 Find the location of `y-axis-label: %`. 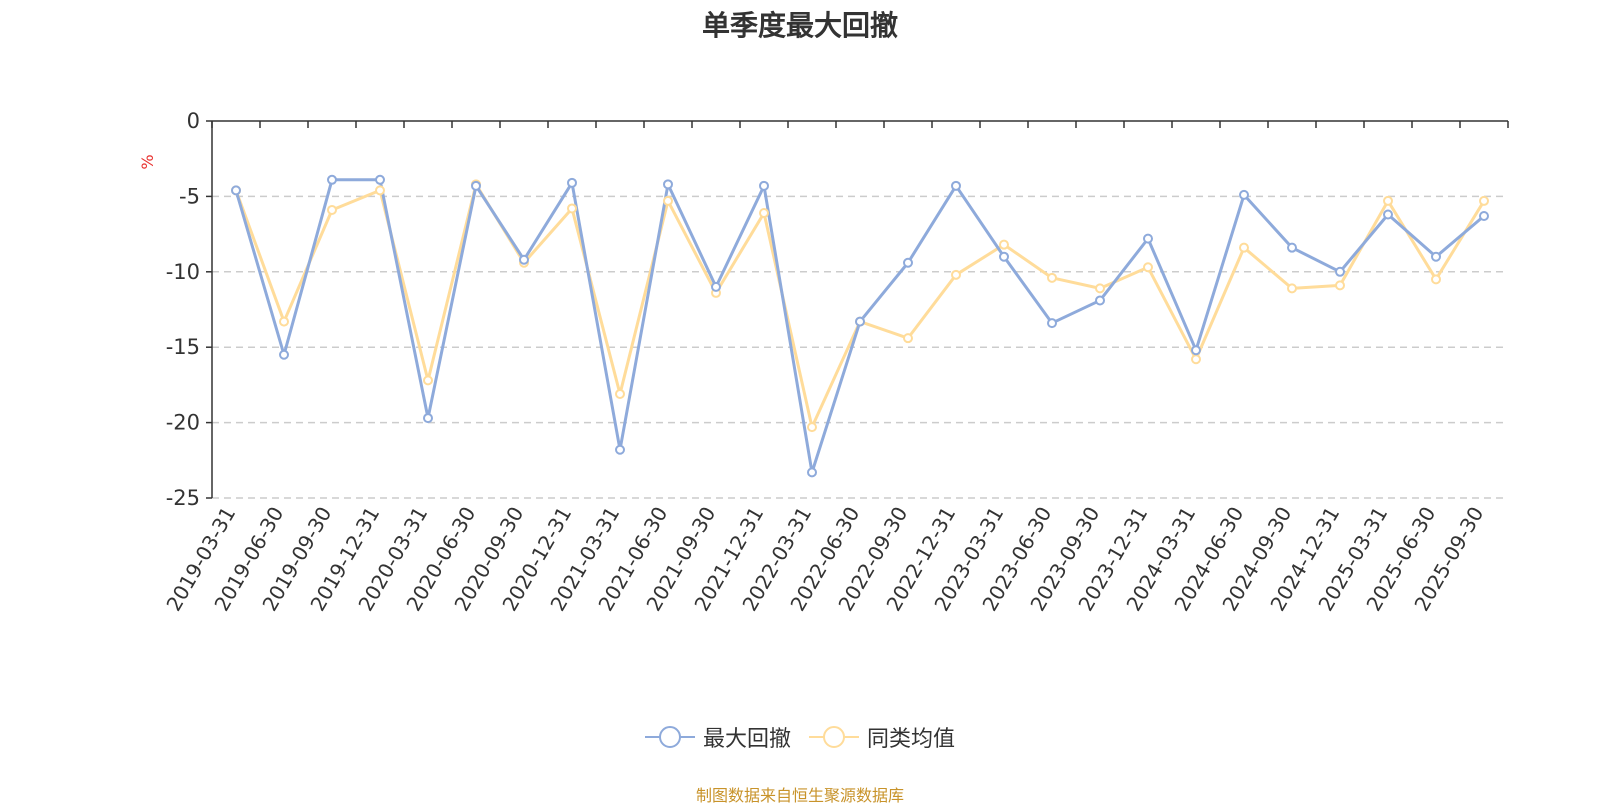

y-axis-label: % is located at coordinates (147, 161).